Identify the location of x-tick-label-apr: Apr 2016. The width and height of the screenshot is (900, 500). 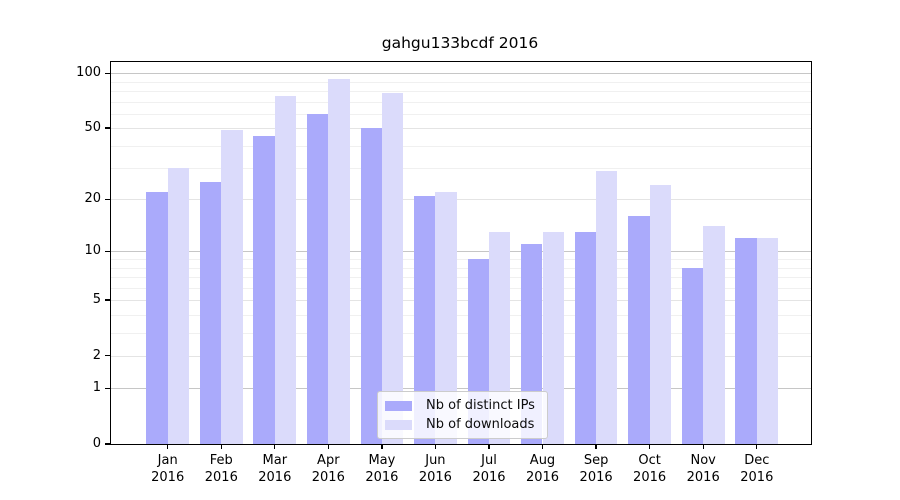
(328, 469).